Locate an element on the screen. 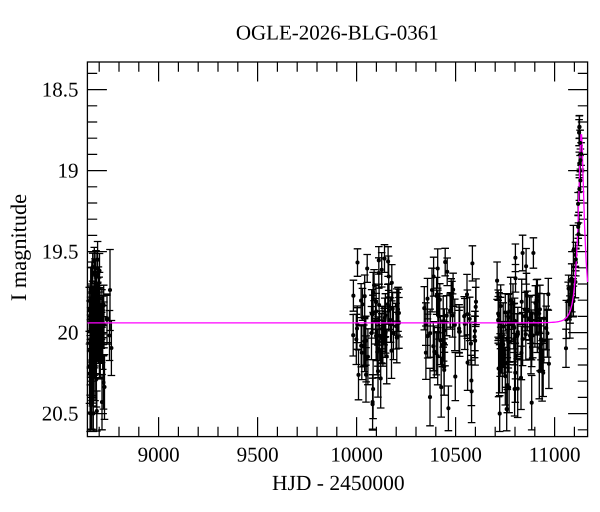 Image resolution: width=600 pixels, height=512 pixels. svg-text: OGLE-2026-BLG-0361 is located at coordinates (337, 33).